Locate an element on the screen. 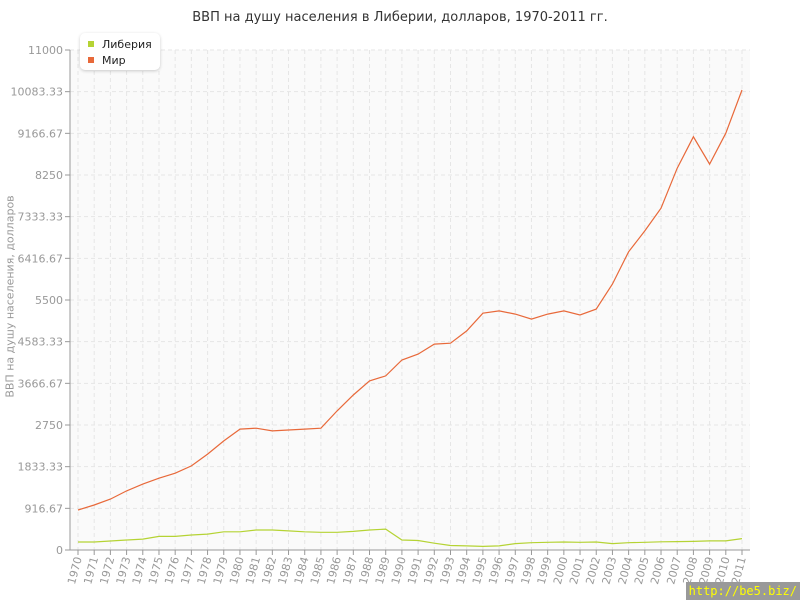  legend: Либерия Мир is located at coordinates (120, 51).